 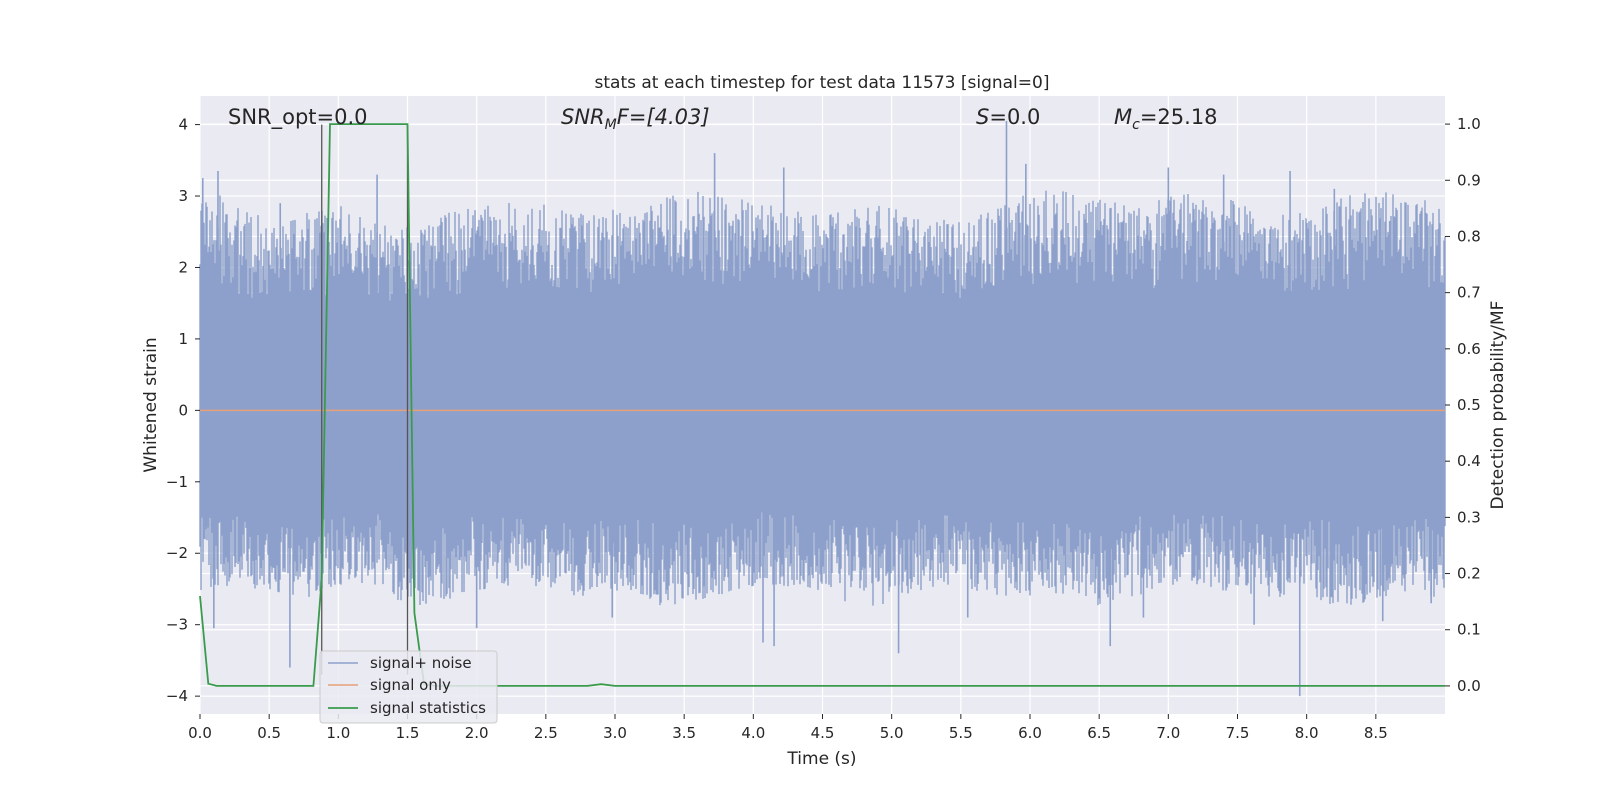 What do you see at coordinates (183, 267) in the screenshot?
I see `y-tick-label: 2` at bounding box center [183, 267].